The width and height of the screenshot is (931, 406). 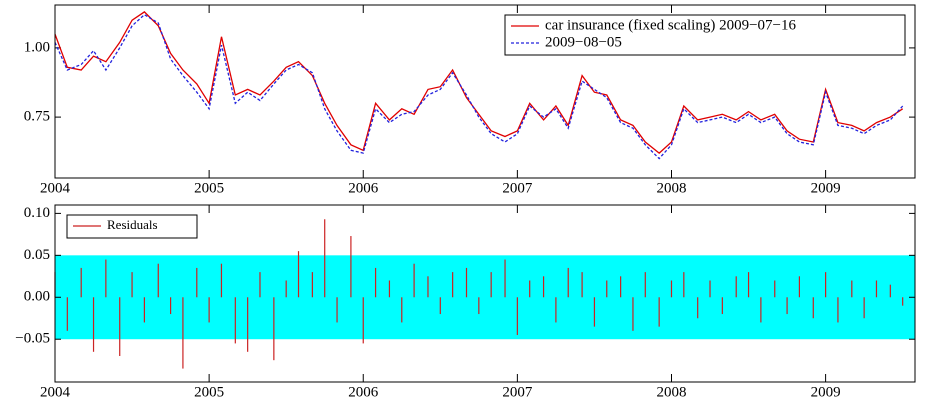 What do you see at coordinates (671, 25) in the screenshot?
I see `legend-label: car insurance (fixed scaling) 2009−07−16` at bounding box center [671, 25].